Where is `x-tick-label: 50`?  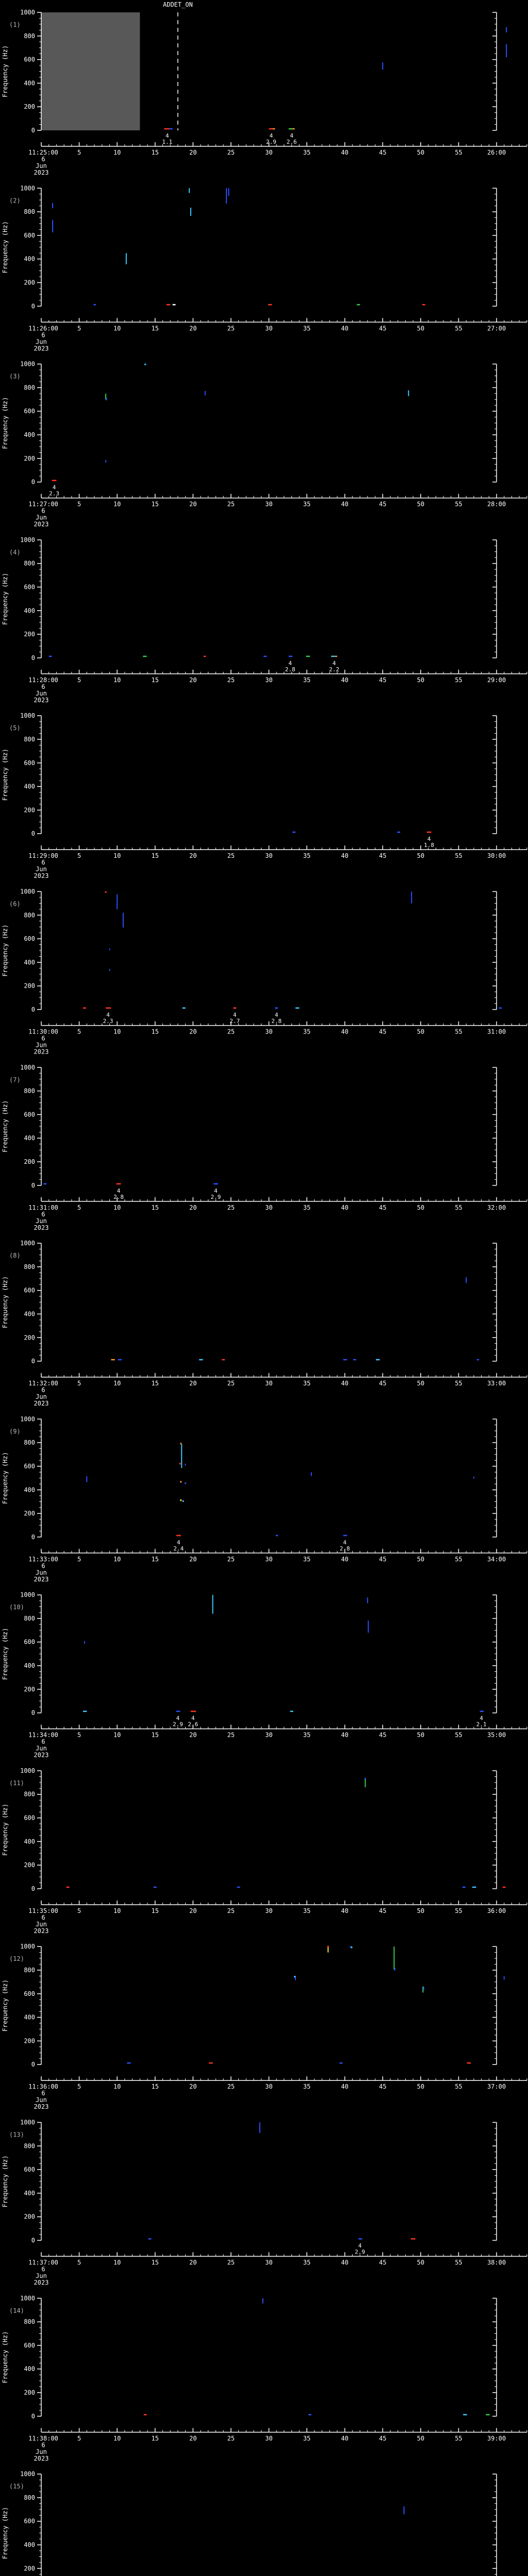 x-tick-label: 50 is located at coordinates (420, 1910).